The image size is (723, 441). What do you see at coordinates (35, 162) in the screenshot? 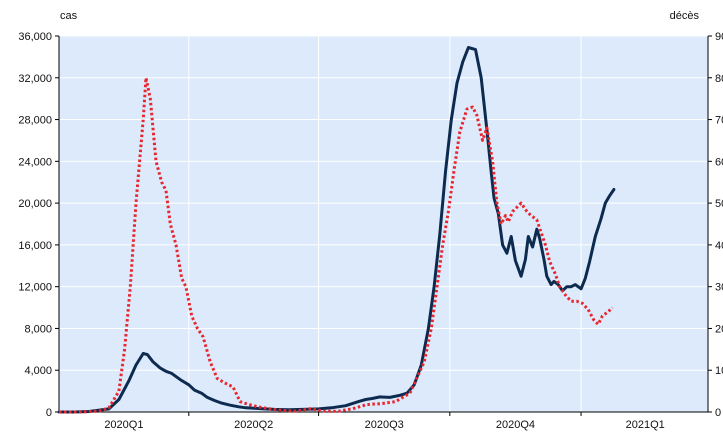
I see `left-tick-label: 24,000` at bounding box center [35, 162].